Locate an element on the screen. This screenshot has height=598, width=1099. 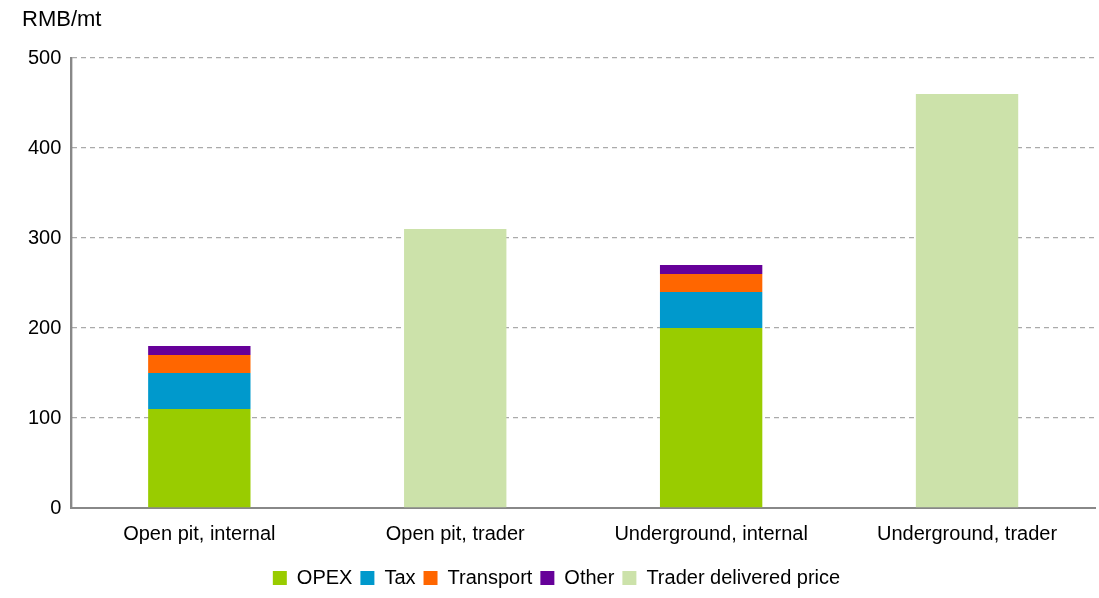
y-tick-label: 0 is located at coordinates (56, 506).